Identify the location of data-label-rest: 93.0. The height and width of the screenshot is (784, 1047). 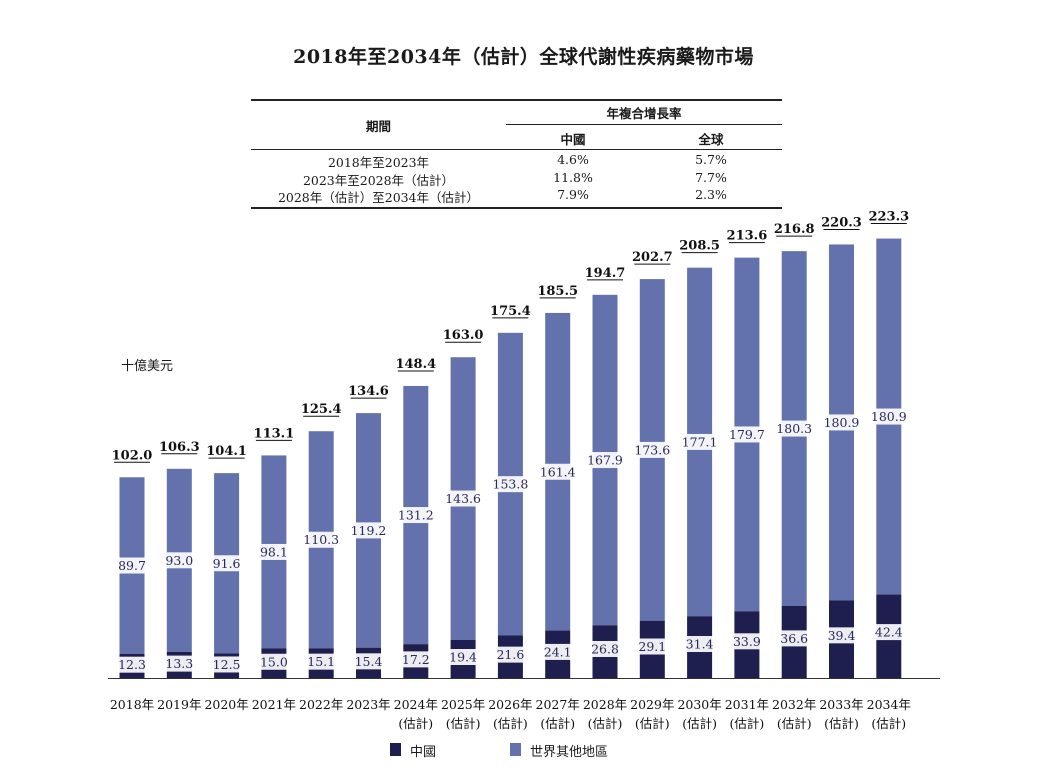
(179, 560).